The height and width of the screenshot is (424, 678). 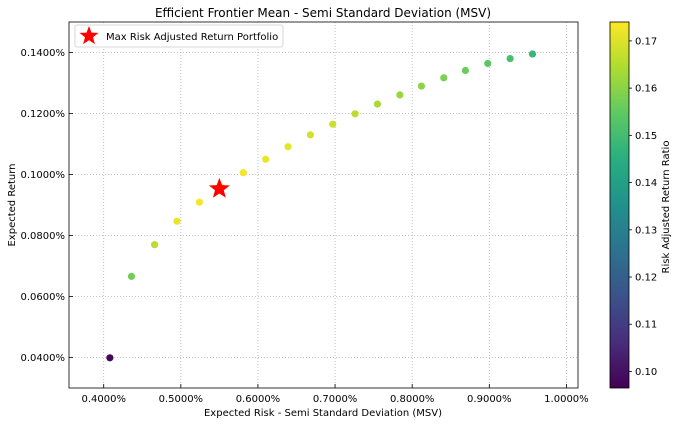 I want to click on legend-star-shape, so click(x=89, y=35).